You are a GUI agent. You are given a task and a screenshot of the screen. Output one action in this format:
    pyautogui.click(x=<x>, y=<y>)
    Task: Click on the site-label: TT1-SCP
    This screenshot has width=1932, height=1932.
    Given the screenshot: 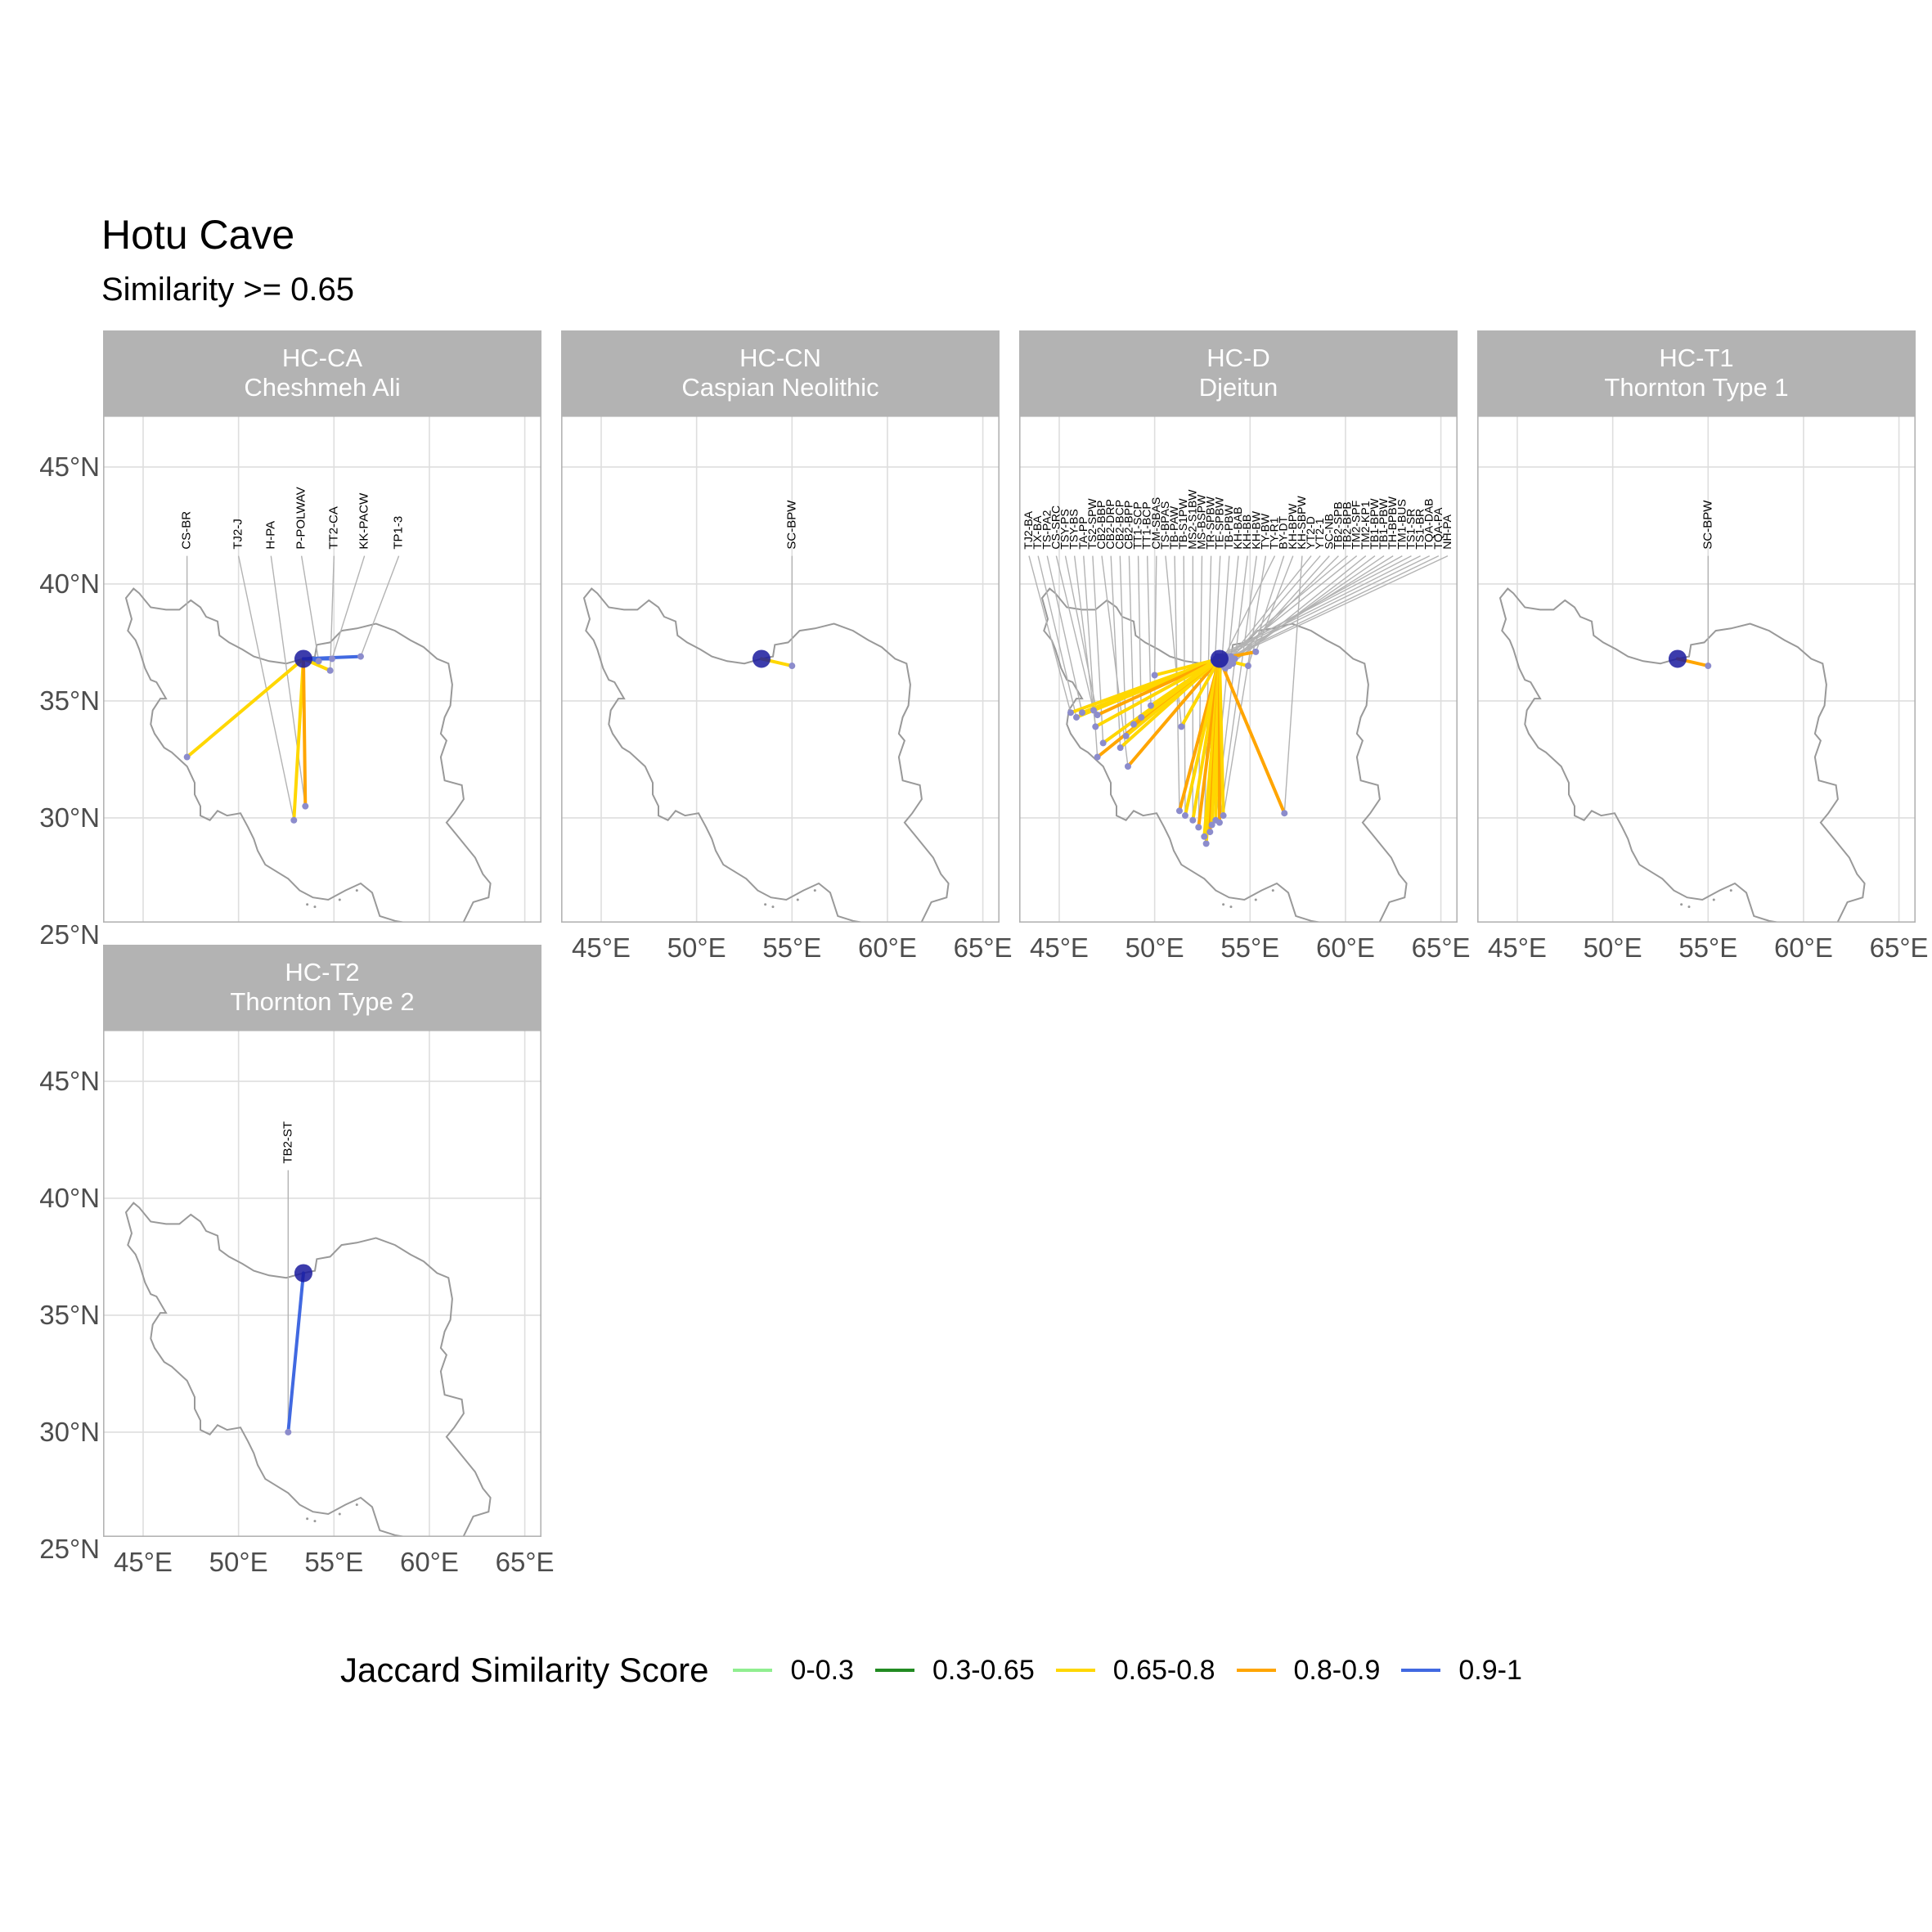 What is the action you would take?
    pyautogui.click(x=1137, y=525)
    